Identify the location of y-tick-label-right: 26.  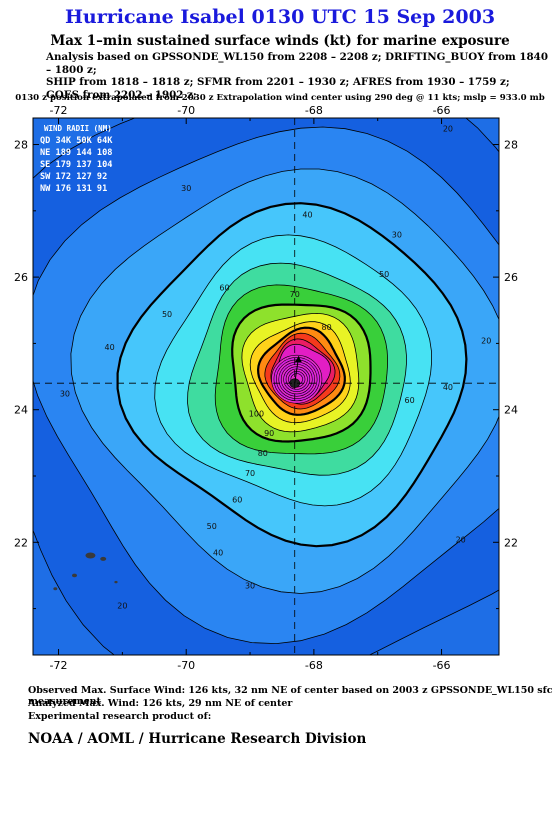
(511, 277).